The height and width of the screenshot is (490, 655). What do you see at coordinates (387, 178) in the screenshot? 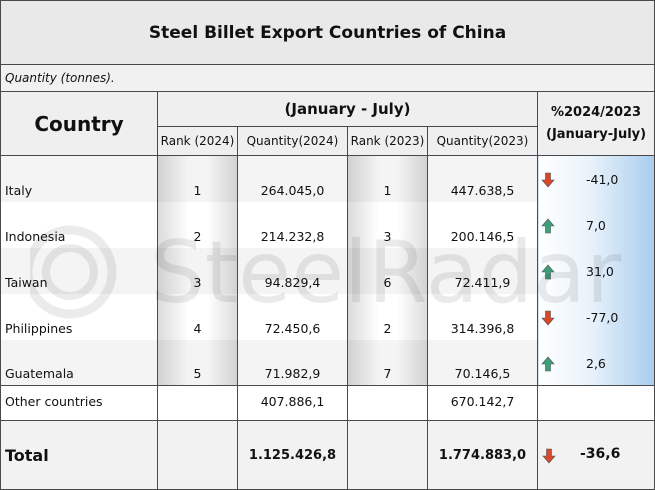
I see `rank-2023: 1` at bounding box center [387, 178].